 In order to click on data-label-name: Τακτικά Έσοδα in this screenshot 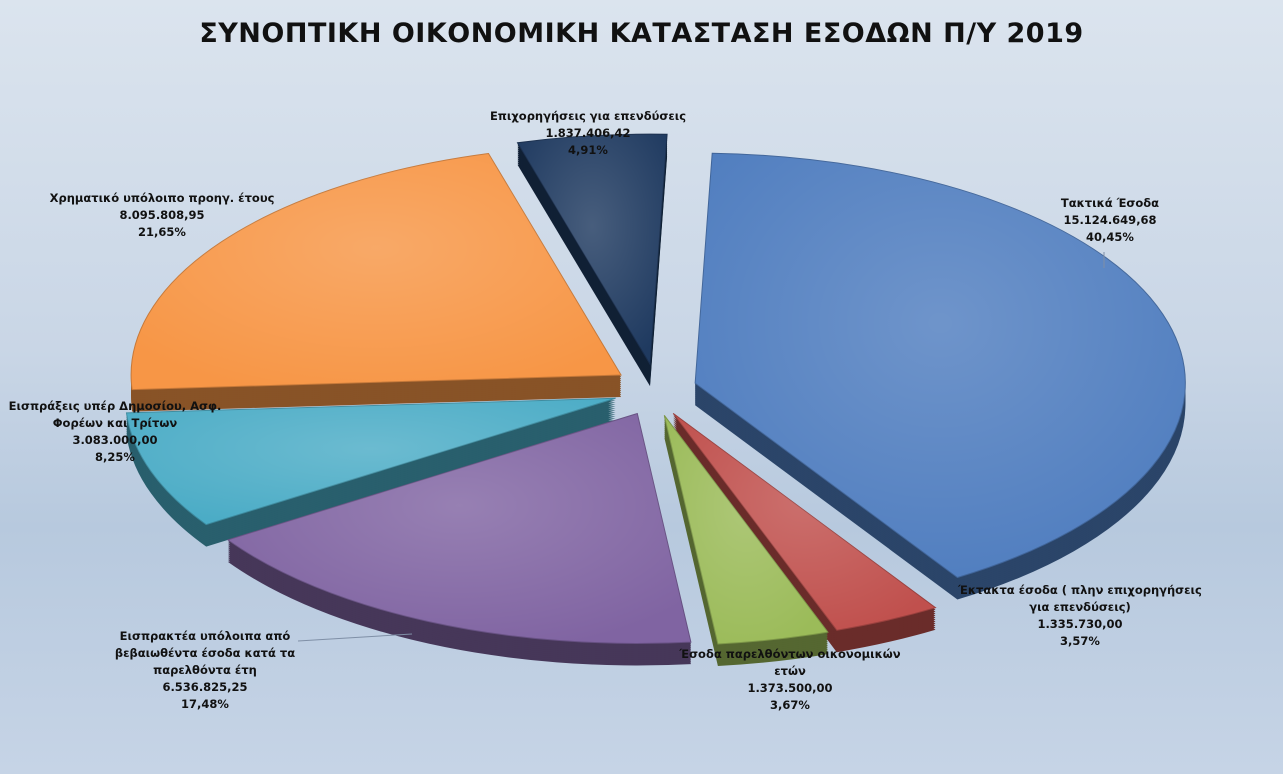, I will do `click(1110, 203)`.